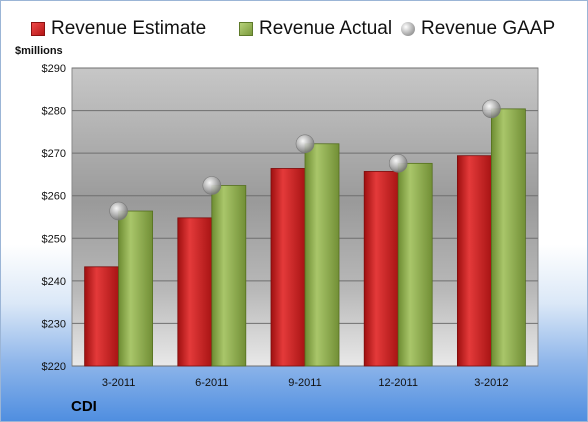  What do you see at coordinates (488, 28) in the screenshot?
I see `legend-label-gaap: Revenue GAAP` at bounding box center [488, 28].